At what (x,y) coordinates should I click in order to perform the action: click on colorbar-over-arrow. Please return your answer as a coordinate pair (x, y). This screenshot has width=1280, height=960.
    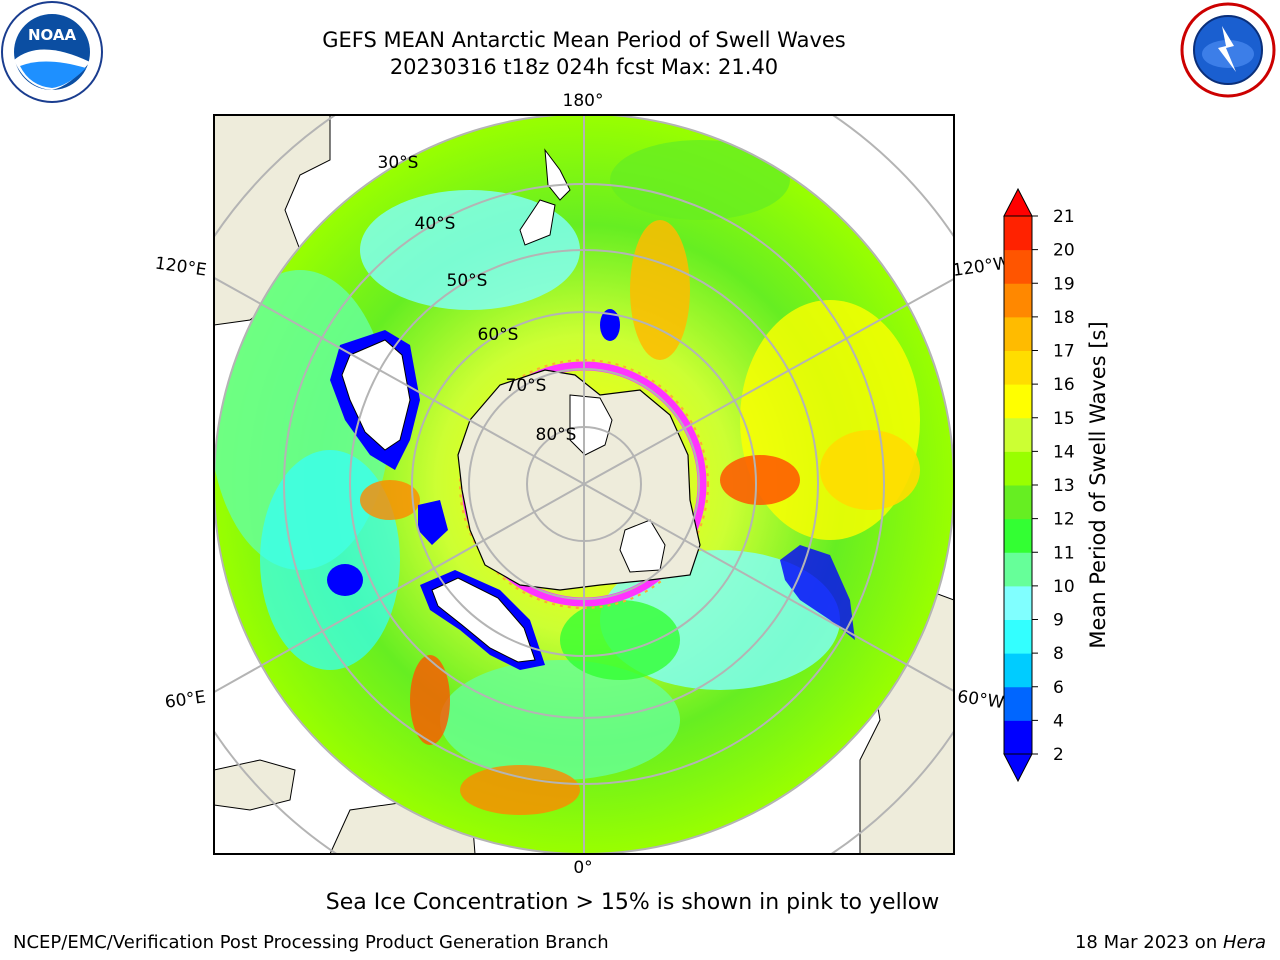
    Looking at the image, I should click on (1018, 202).